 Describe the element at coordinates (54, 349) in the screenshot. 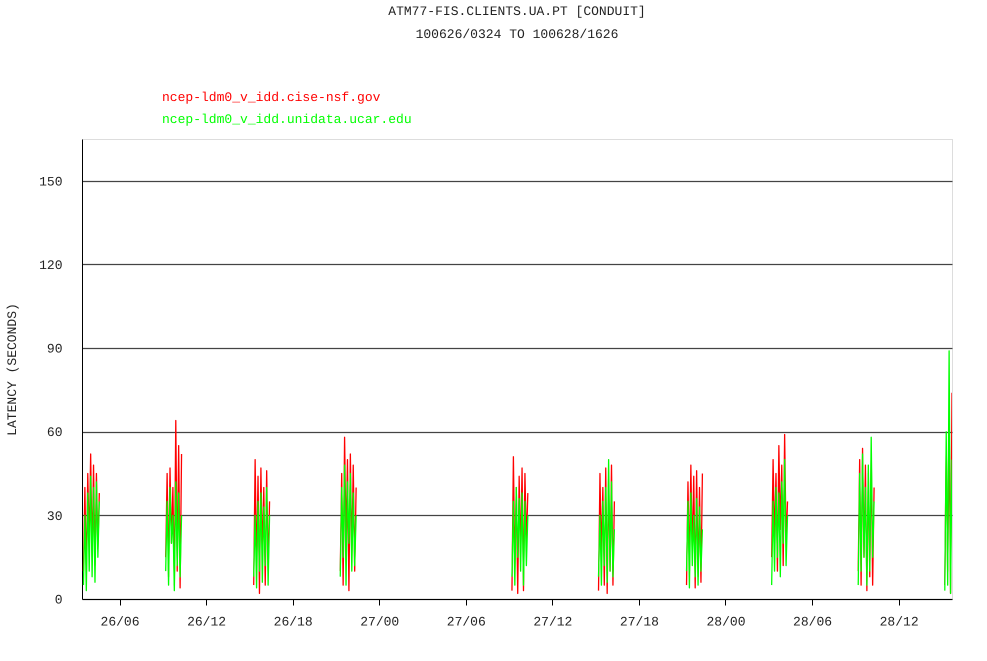

I see `y-tick-label: 90` at that location.